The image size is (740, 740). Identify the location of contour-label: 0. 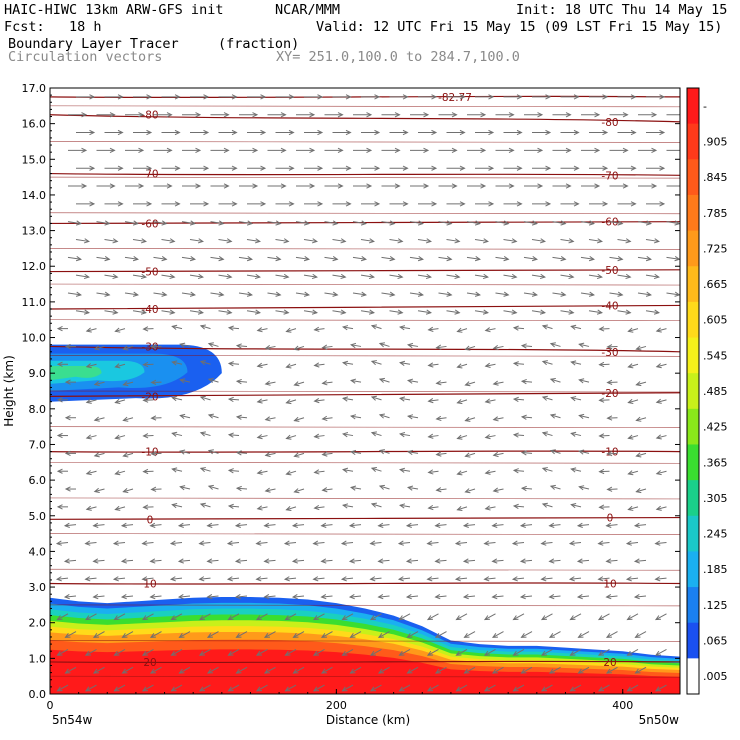
(150, 520).